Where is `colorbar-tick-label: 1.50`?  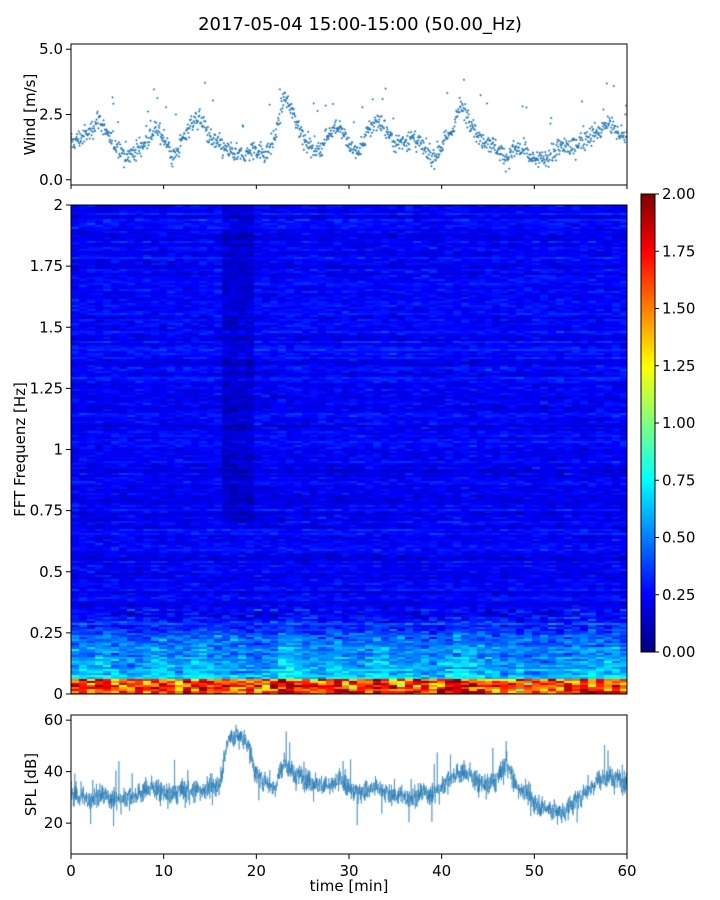 colorbar-tick-label: 1.50 is located at coordinates (678, 309).